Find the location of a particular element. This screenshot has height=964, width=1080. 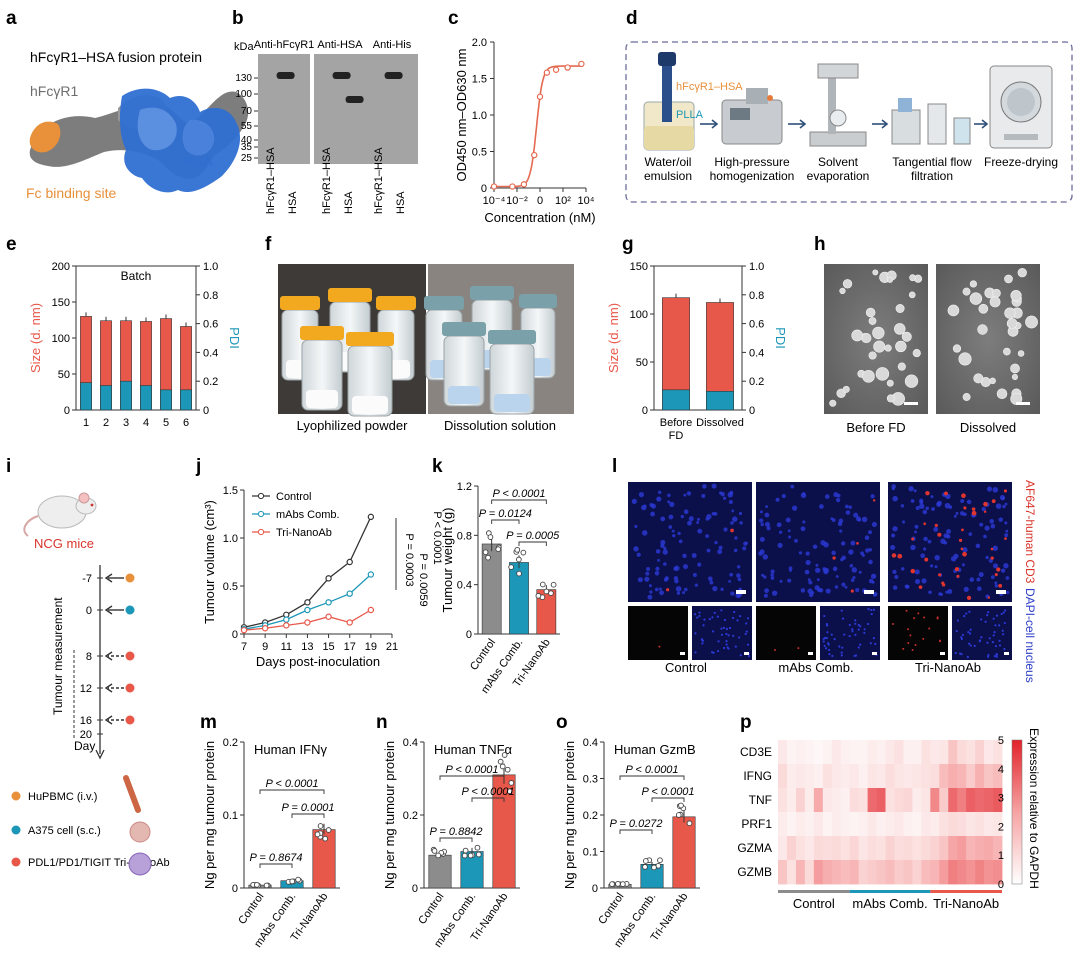

colorbar-tick: 0 is located at coordinates (1001, 885).